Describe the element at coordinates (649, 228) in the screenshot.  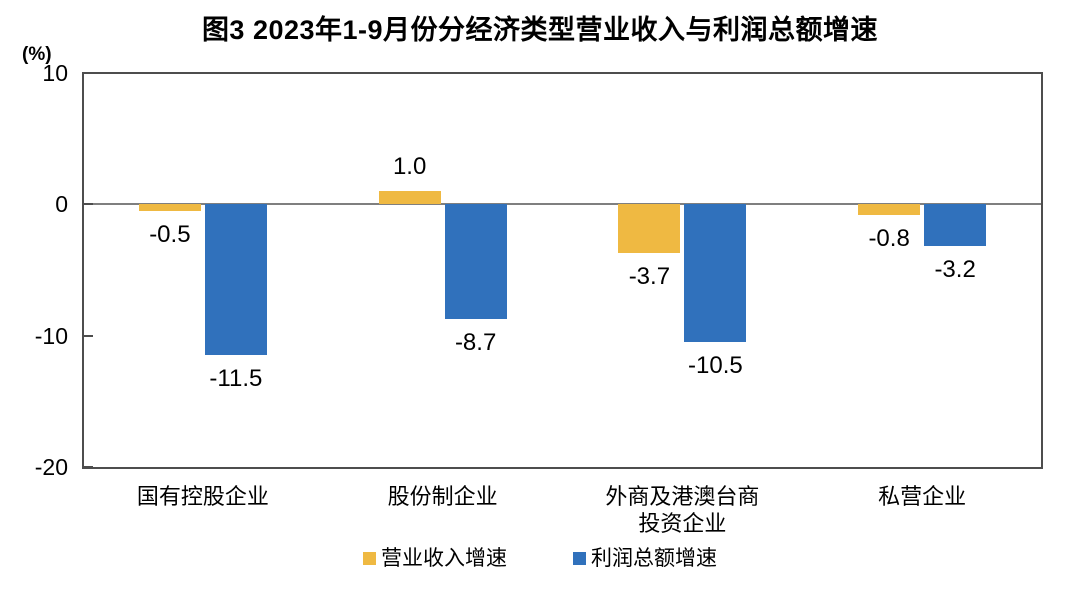
I see `bar-revenue-growth-cat2` at that location.